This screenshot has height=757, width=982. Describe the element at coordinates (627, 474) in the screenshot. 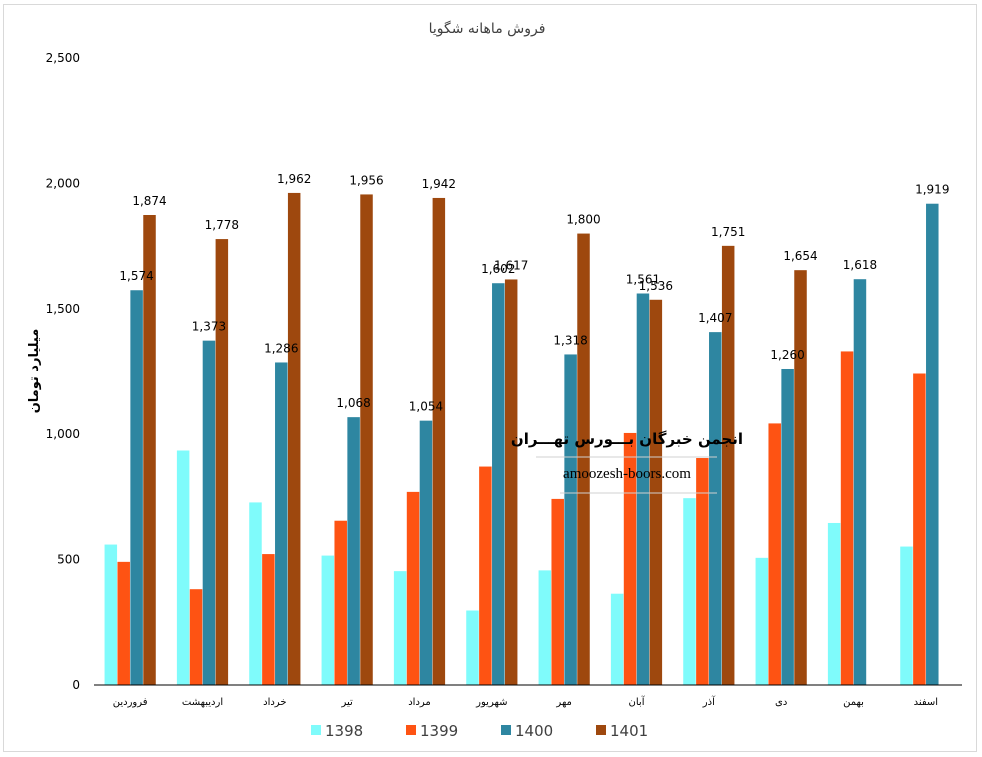

I see `watermark-url: amoozesh-boors.com` at that location.